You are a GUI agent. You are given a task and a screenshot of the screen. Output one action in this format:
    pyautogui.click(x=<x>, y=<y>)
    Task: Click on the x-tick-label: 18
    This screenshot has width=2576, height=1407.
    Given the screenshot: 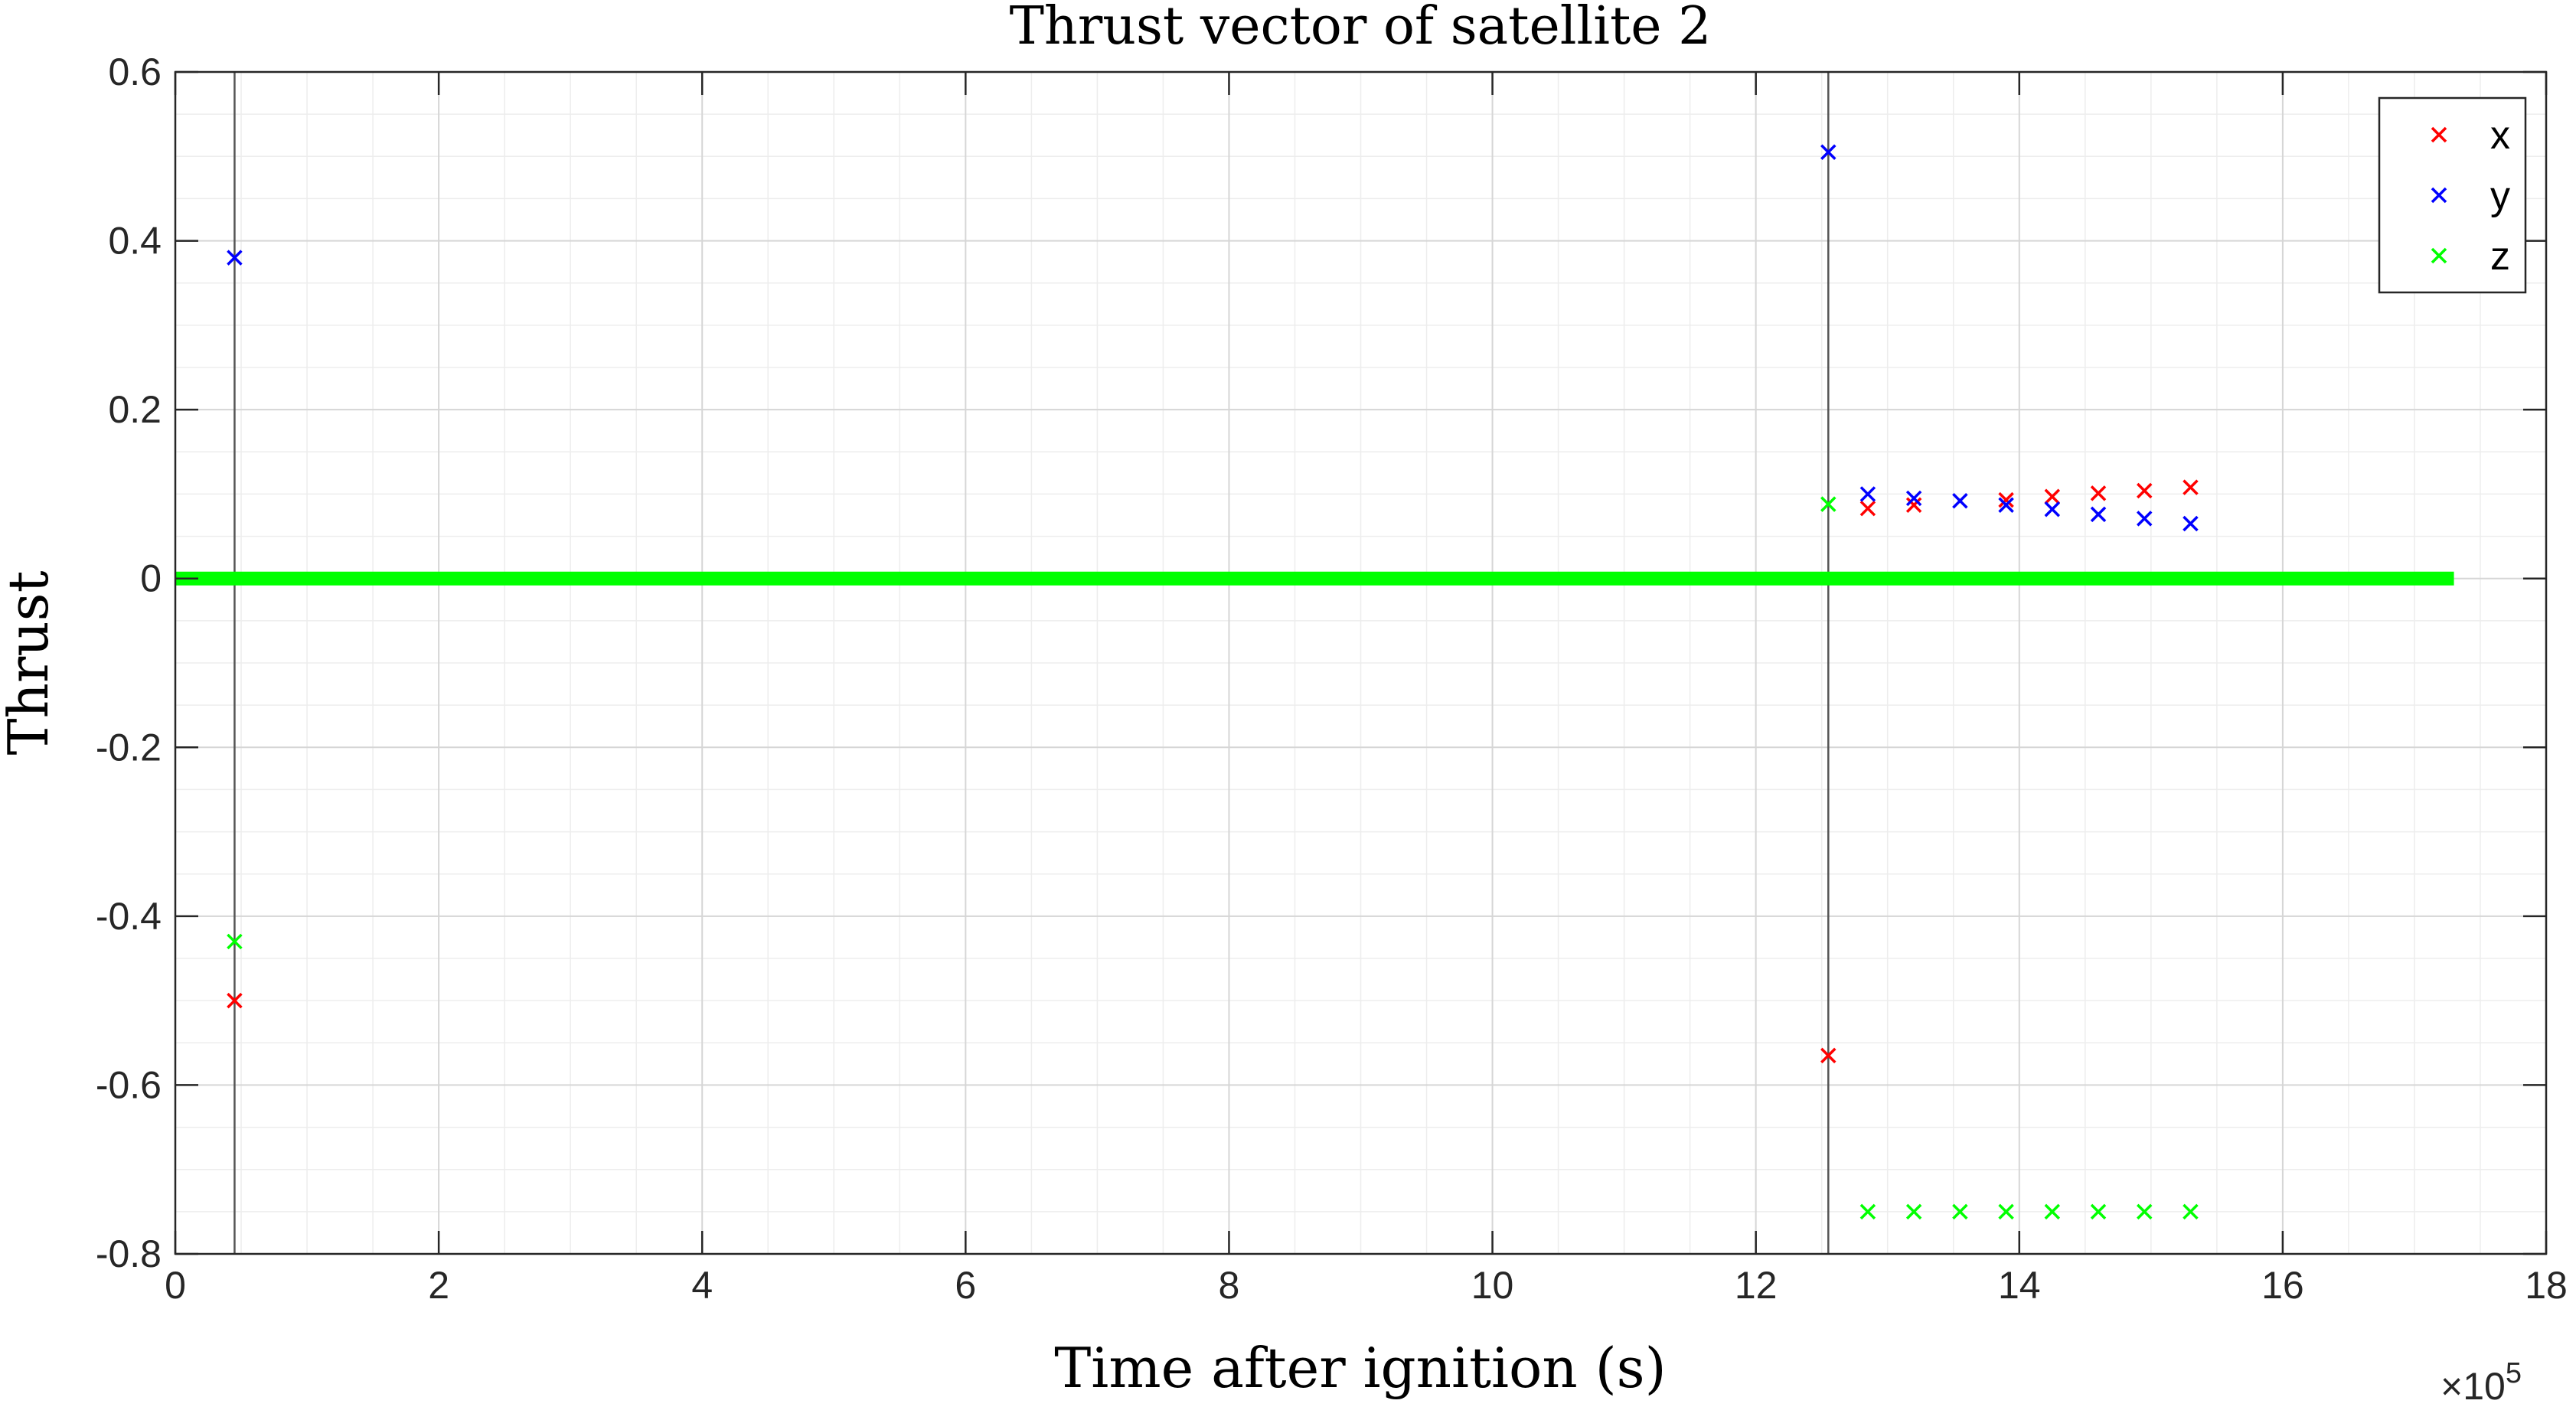 What is the action you would take?
    pyautogui.click(x=2546, y=1285)
    